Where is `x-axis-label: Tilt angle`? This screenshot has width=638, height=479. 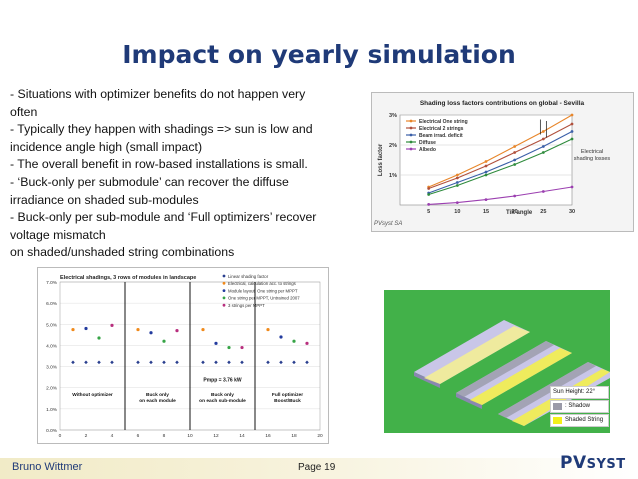 x-axis-label: Tilt angle is located at coordinates (519, 213).